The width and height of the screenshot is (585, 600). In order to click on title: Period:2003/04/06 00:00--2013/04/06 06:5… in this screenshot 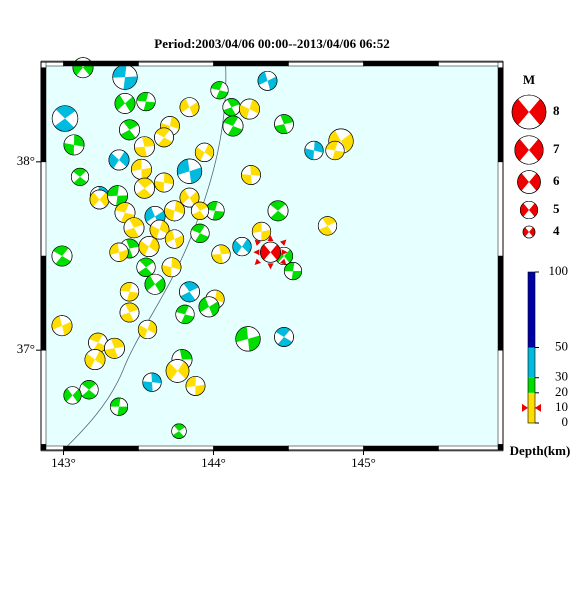, I will do `click(271, 43)`.